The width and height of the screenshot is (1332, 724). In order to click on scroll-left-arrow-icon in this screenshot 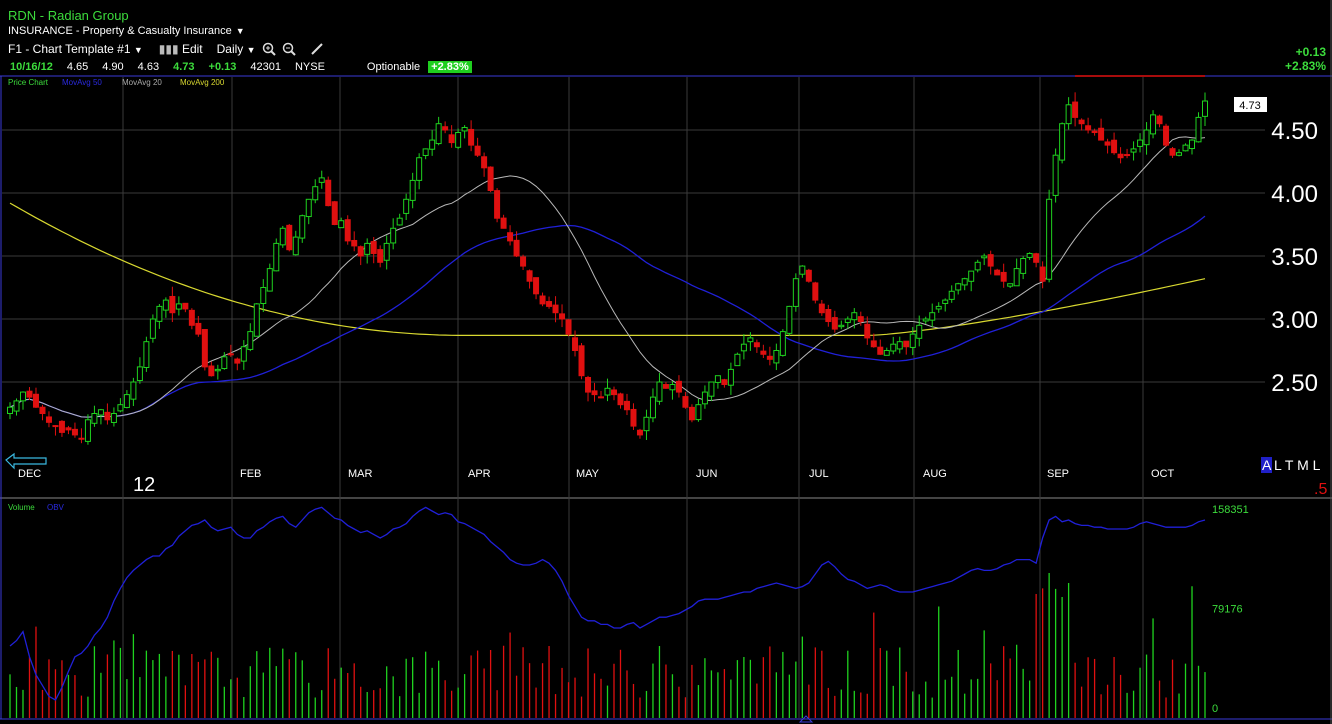, I will do `click(26, 461)`.